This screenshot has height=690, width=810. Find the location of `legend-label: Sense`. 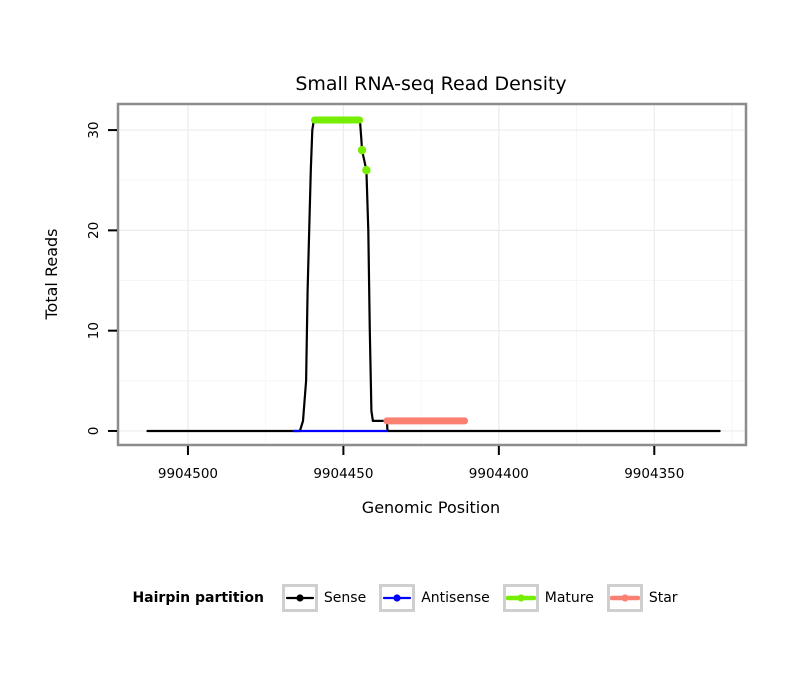

legend-label: Sense is located at coordinates (345, 598).